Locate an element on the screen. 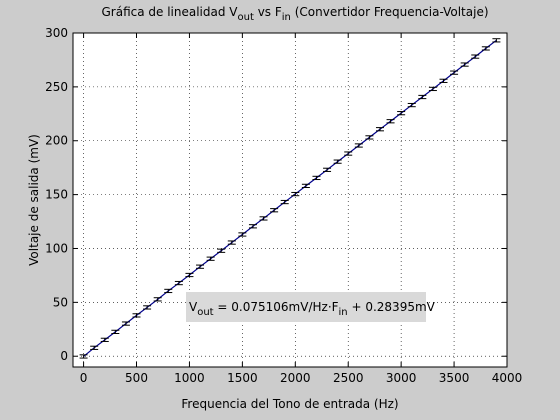 The image size is (560, 420). equation-box is located at coordinates (306, 307).